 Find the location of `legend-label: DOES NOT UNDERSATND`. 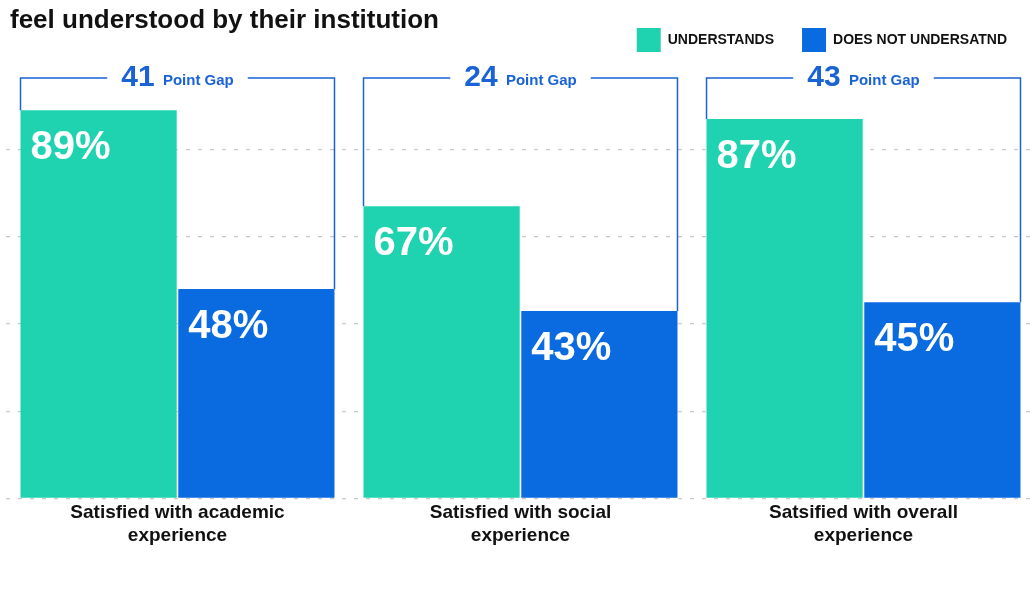

legend-label: DOES NOT UNDERSATND is located at coordinates (920, 38).